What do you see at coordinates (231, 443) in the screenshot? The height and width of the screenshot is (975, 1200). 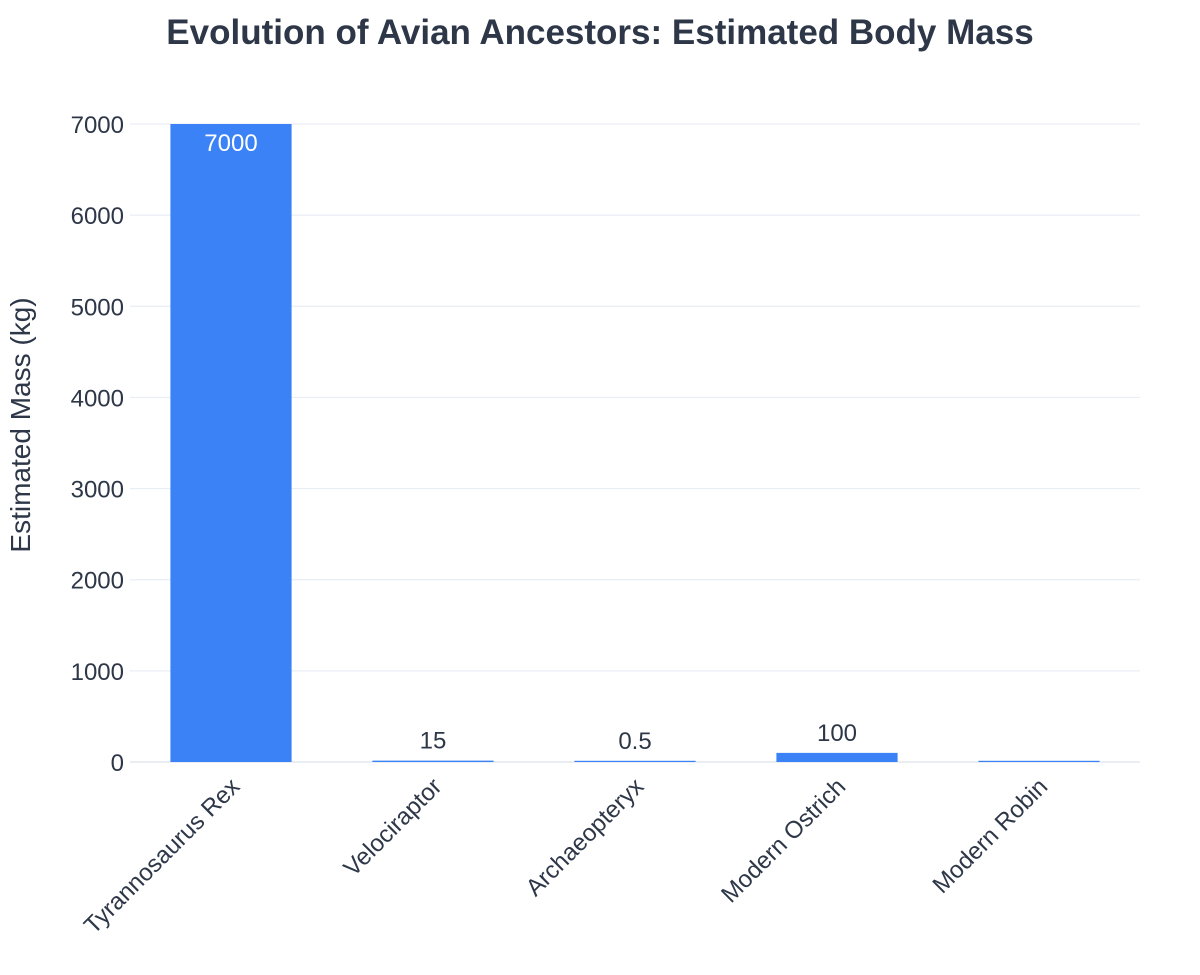 I see `bar-tyrannosaurus-rex` at bounding box center [231, 443].